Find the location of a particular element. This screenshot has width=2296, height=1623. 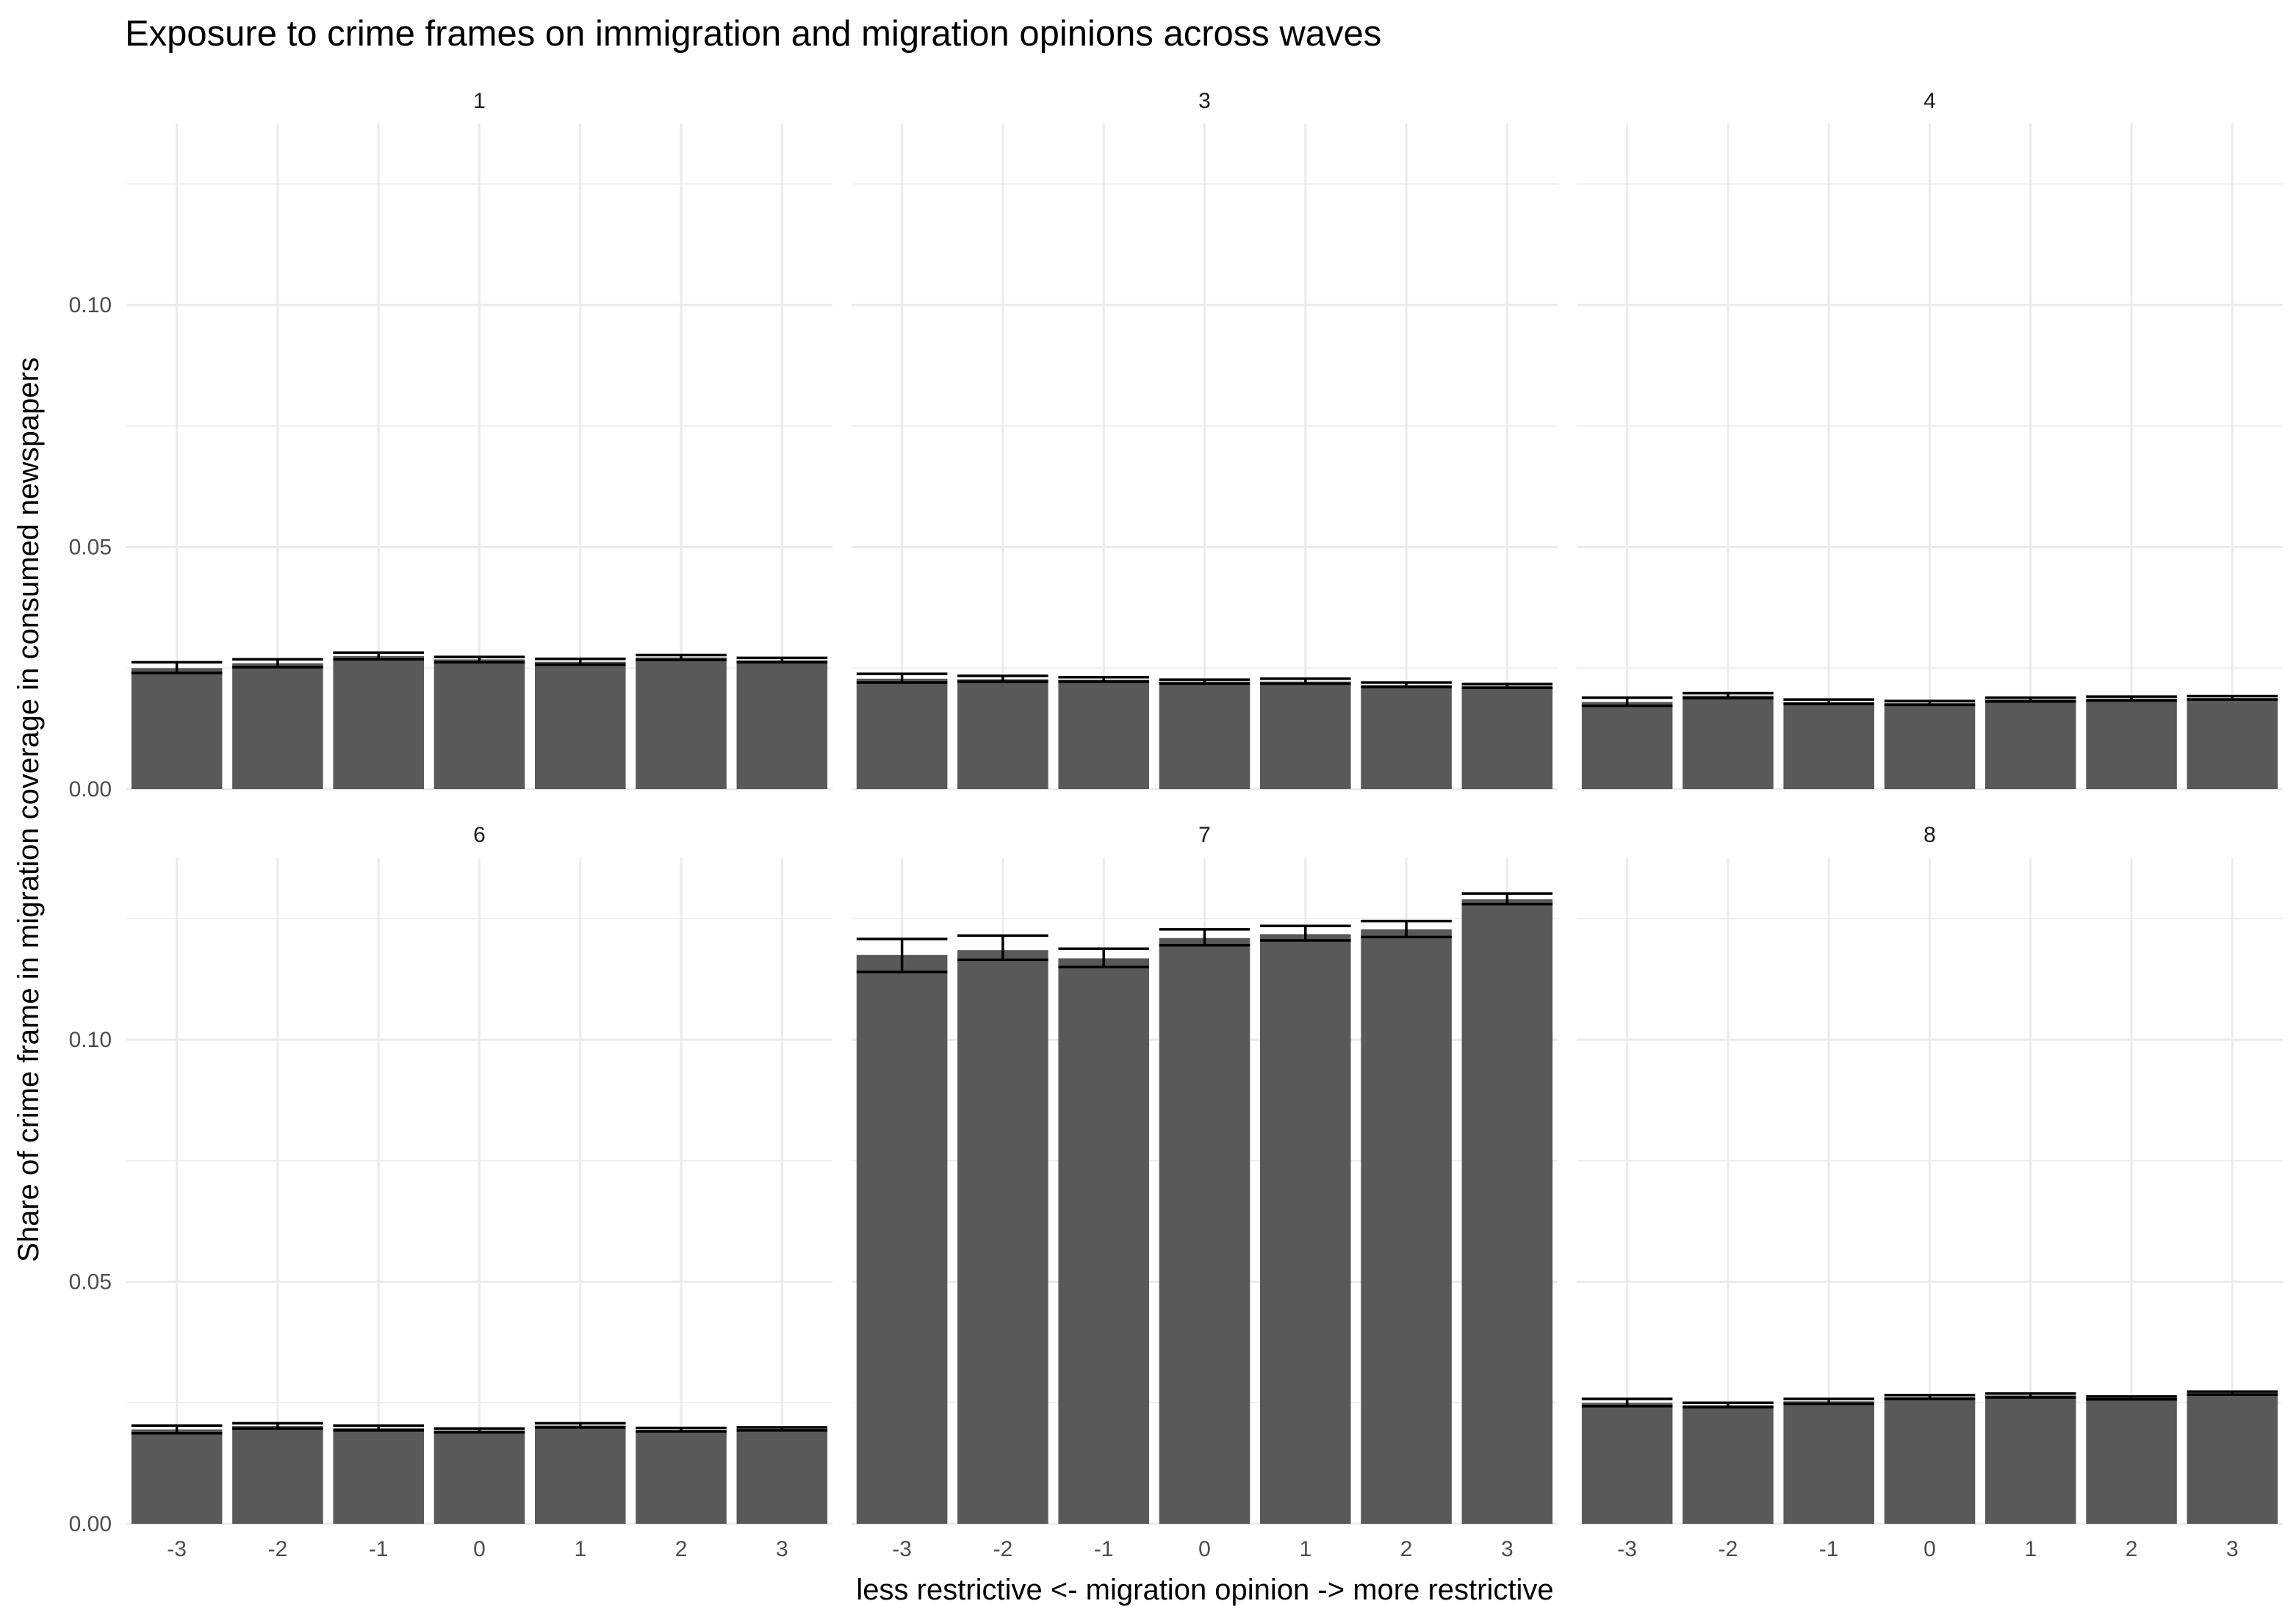

facet-label: 7 is located at coordinates (1204, 835).